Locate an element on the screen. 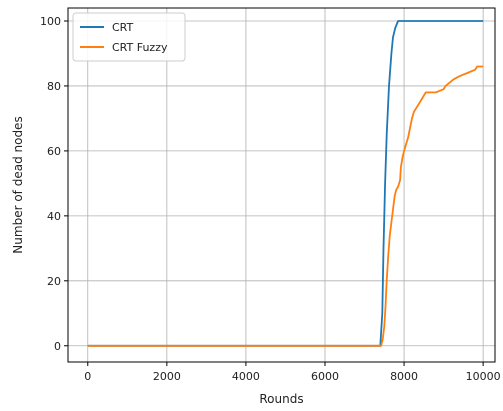 This screenshot has height=411, width=503. y-tick-label: 40 is located at coordinates (54, 216).